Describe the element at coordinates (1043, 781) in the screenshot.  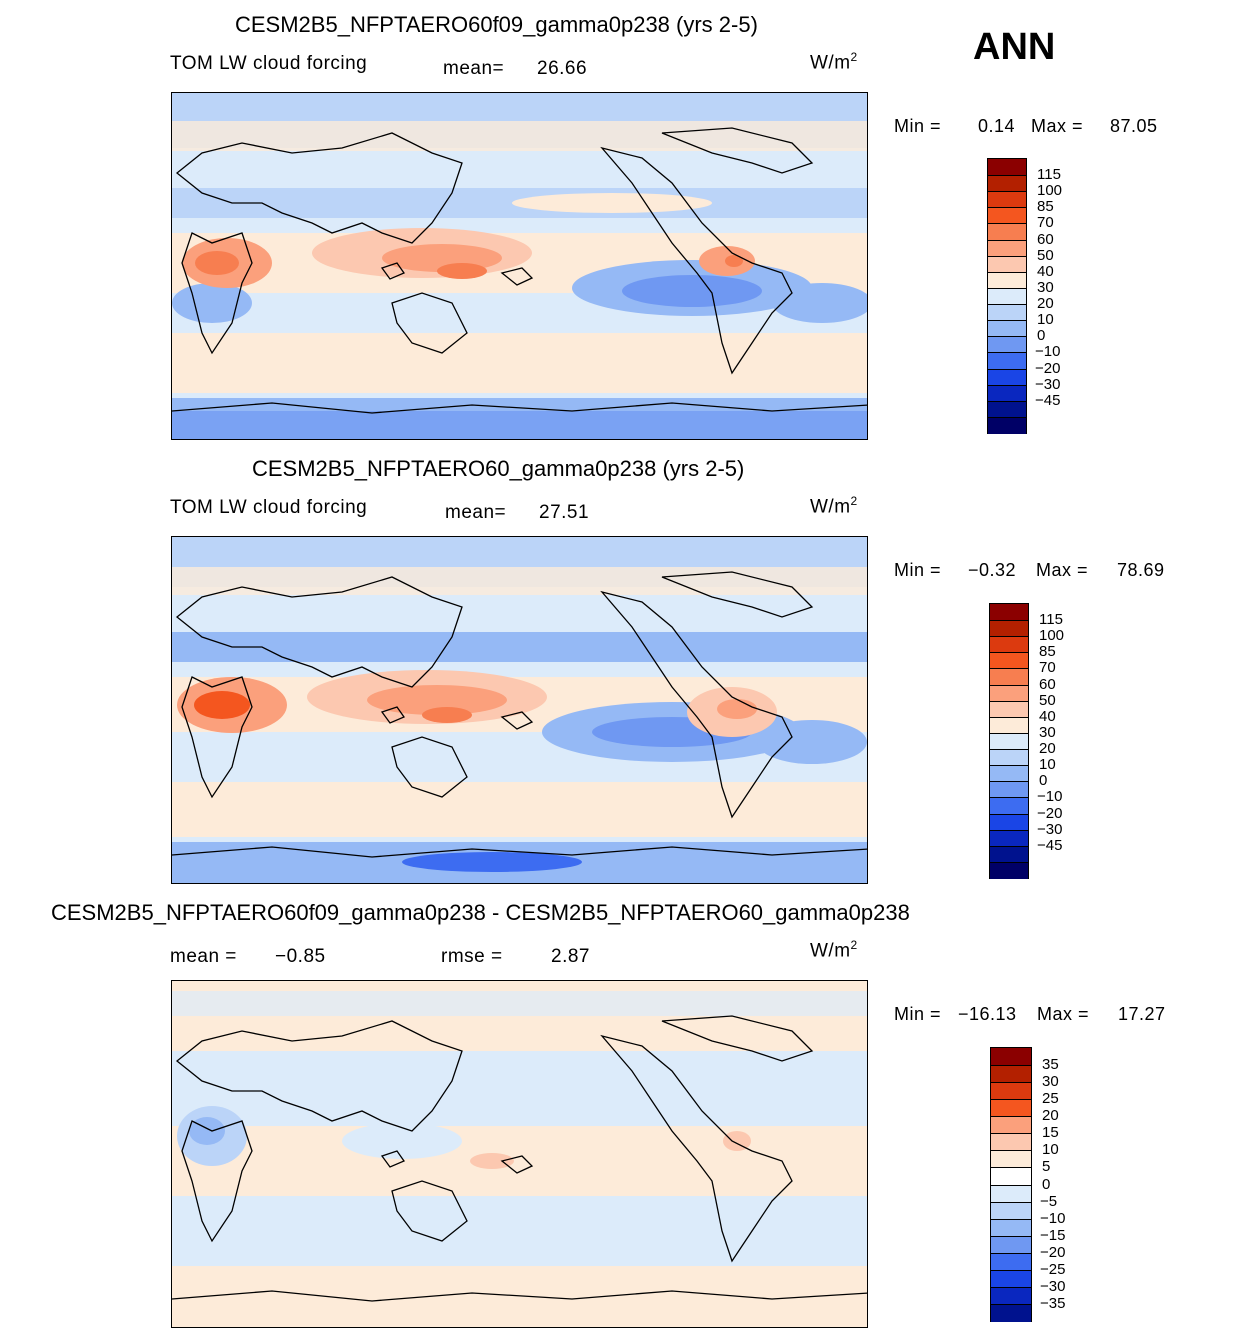
I see `colorbar-tick-label: 0` at that location.